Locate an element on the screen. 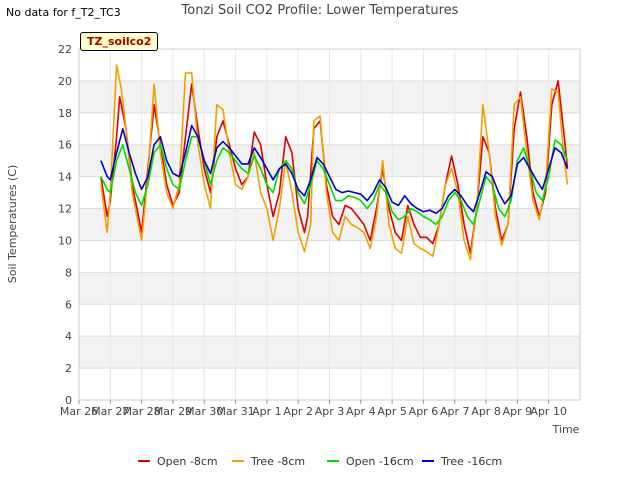  legend-label: Tree -8cm is located at coordinates (277, 461).